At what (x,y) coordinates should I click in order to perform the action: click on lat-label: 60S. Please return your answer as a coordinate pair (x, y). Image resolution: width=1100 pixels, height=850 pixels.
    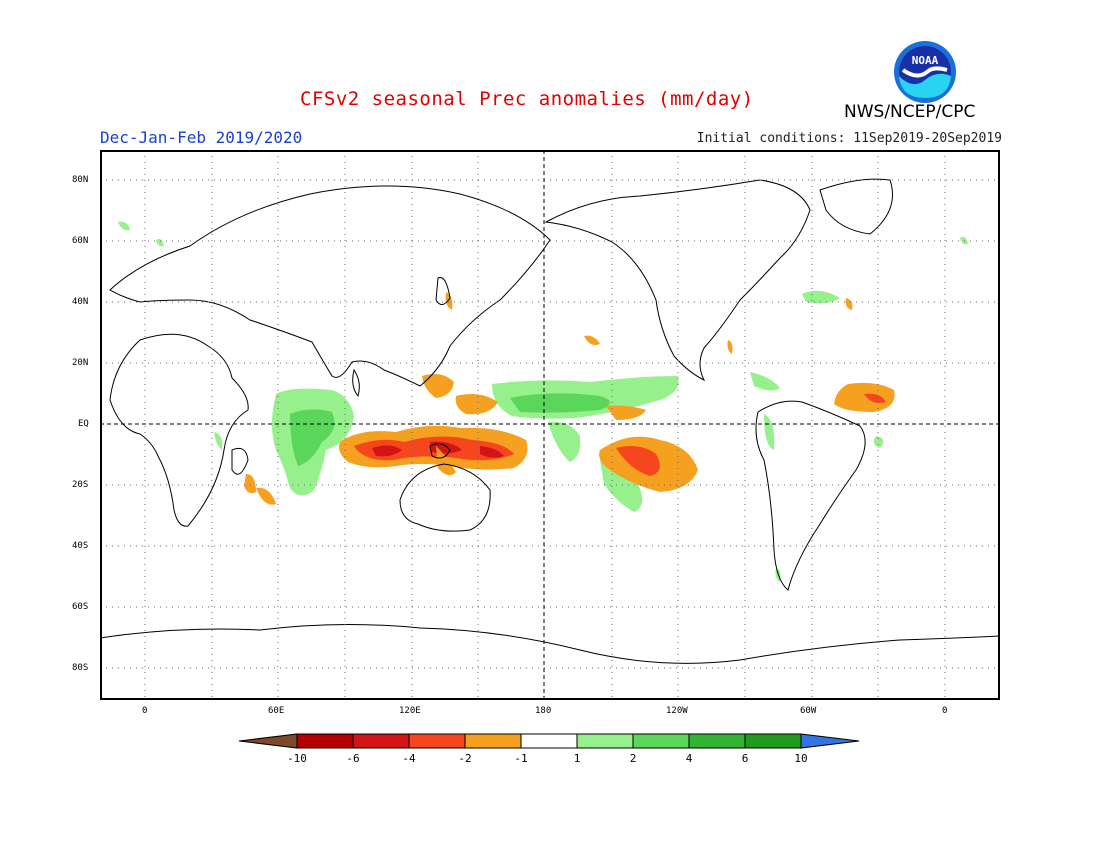
    Looking at the image, I should click on (80, 607).